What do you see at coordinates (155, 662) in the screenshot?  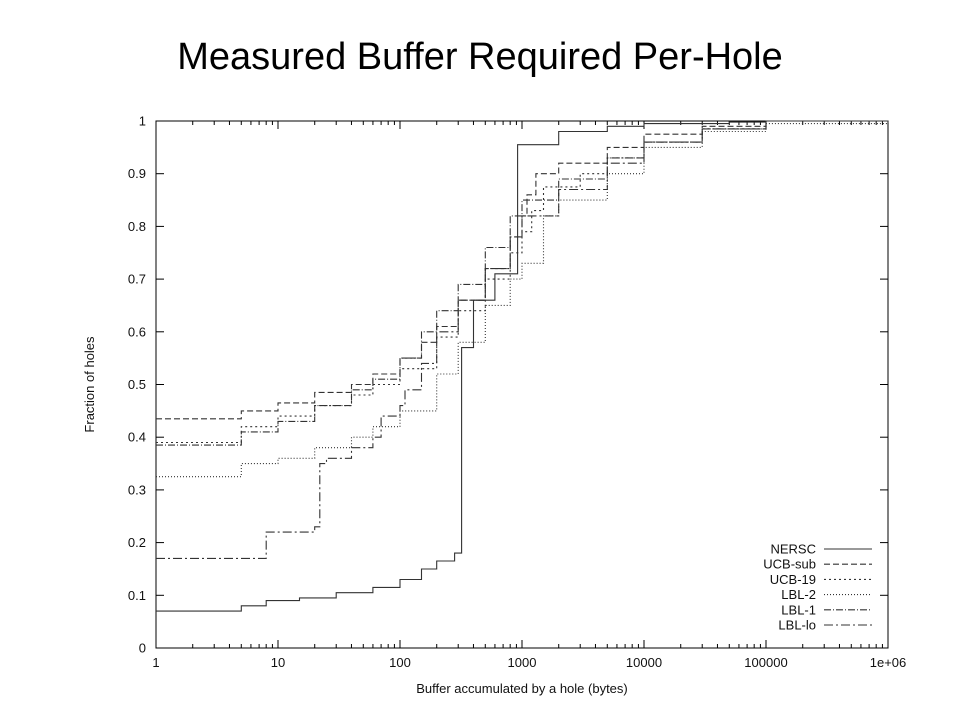 I see `x-tick-label: 1` at bounding box center [155, 662].